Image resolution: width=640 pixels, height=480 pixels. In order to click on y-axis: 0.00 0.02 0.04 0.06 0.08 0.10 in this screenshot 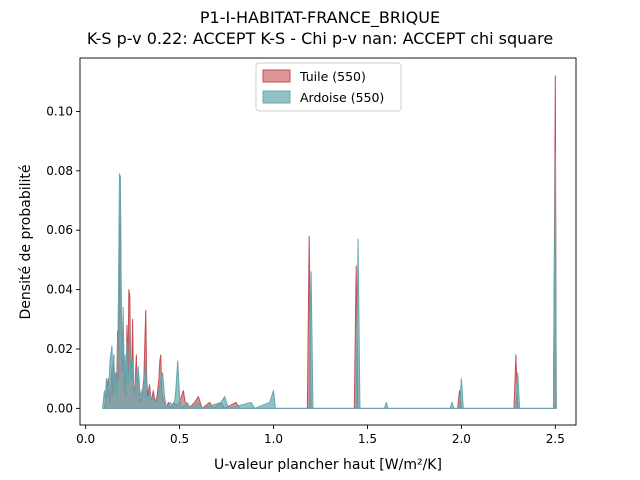, I will do `click(63, 259)`.